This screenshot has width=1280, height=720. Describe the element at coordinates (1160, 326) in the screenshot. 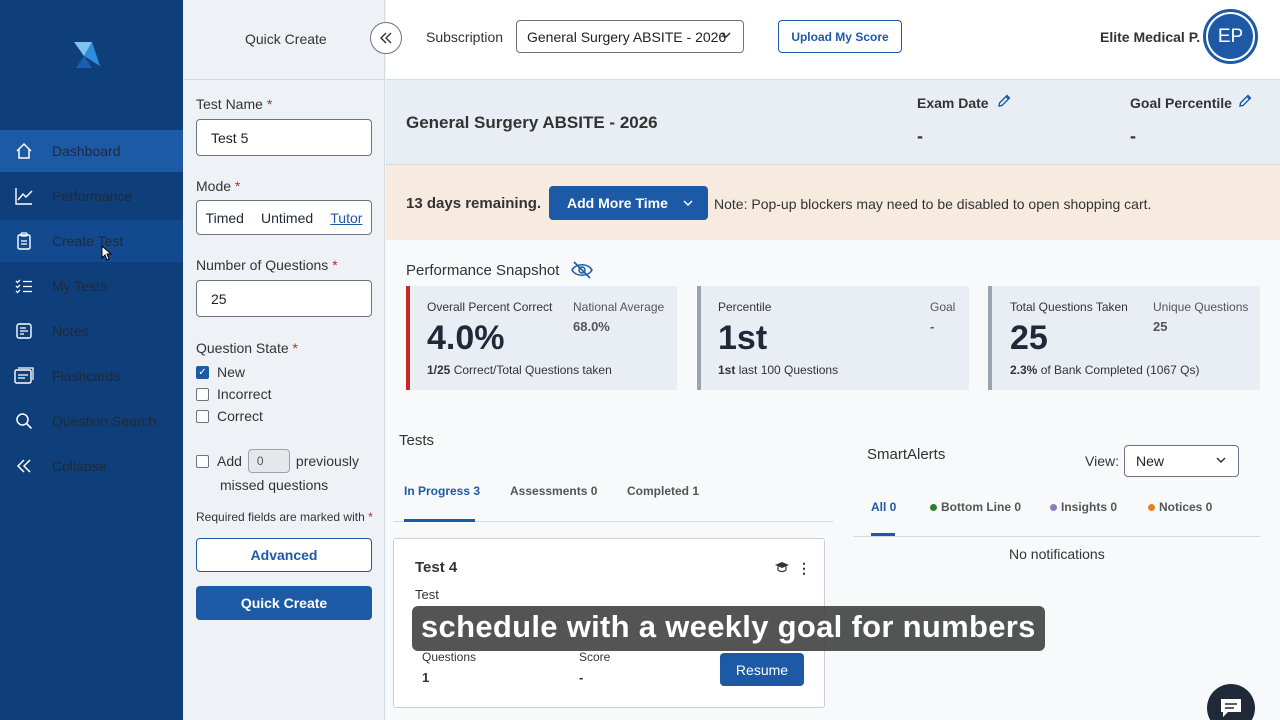

I see `card-side-value: 25` at that location.